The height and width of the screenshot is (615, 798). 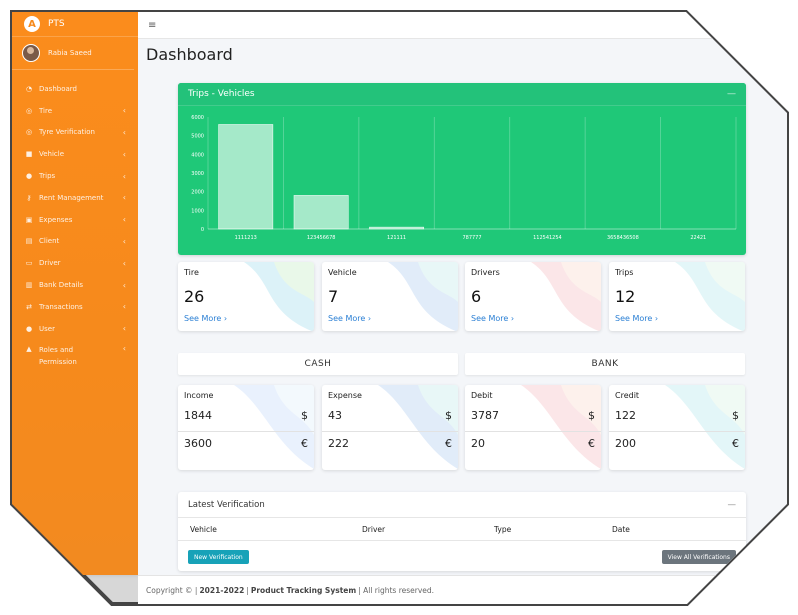 What do you see at coordinates (623, 238) in the screenshot?
I see `x-tick-label: 3658436508` at bounding box center [623, 238].